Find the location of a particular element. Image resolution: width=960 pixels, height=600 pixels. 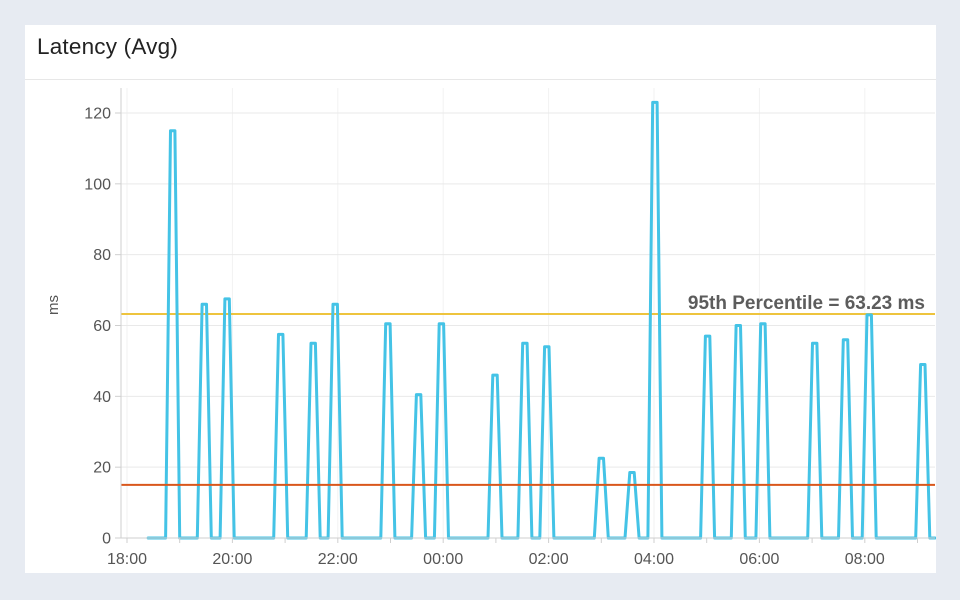

y-tick-label: 20 is located at coordinates (102, 468).